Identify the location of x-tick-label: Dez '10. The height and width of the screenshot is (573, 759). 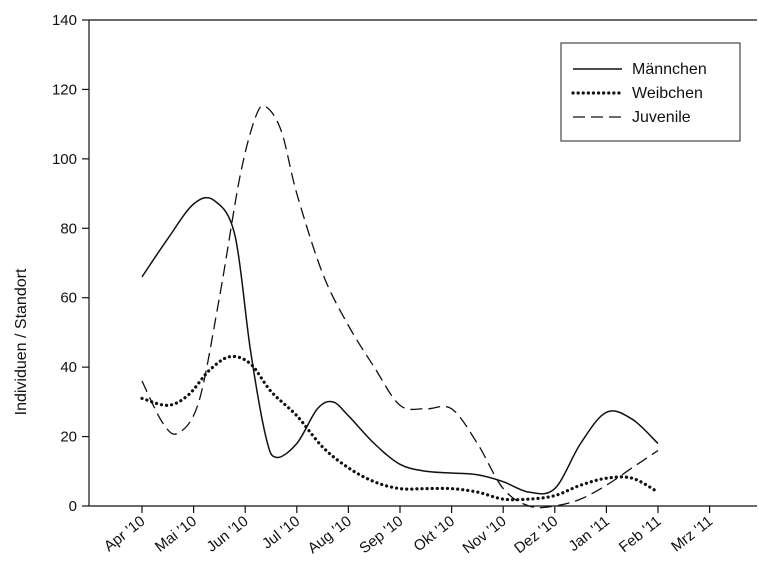
(536, 535).